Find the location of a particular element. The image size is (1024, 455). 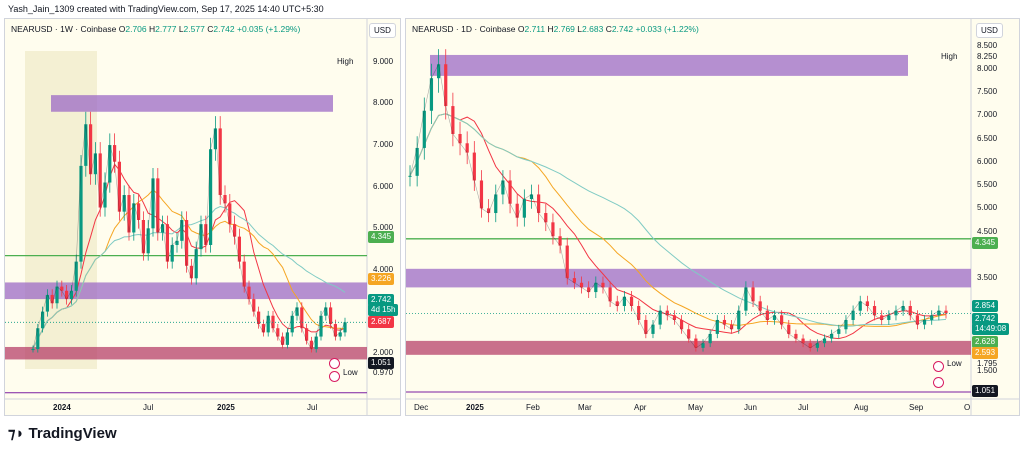

y-tick-label: 7.500 is located at coordinates (987, 92).